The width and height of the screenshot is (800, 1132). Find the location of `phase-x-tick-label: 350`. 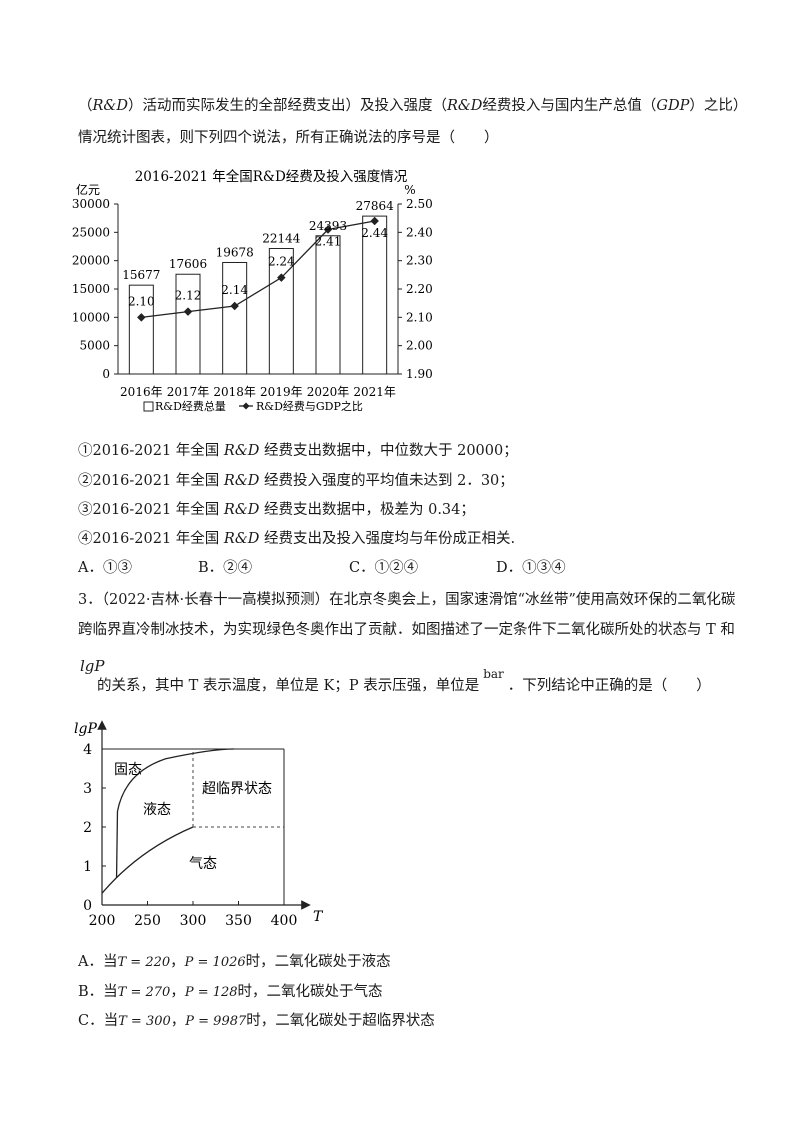

phase-x-tick-label: 350 is located at coordinates (238, 921).